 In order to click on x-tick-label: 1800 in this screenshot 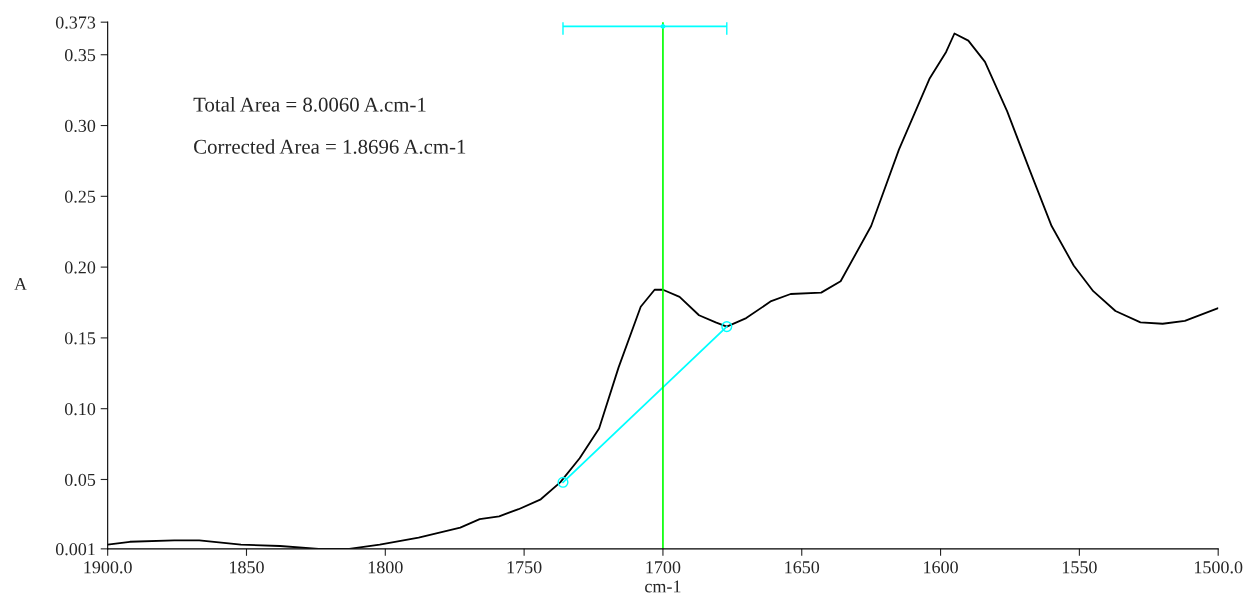, I will do `click(385, 567)`.